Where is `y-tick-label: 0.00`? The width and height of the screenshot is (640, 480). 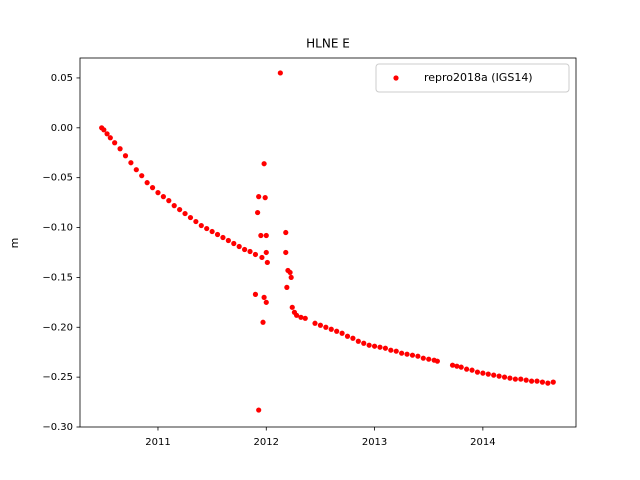
y-tick-label: 0.00 is located at coordinates (62, 128).